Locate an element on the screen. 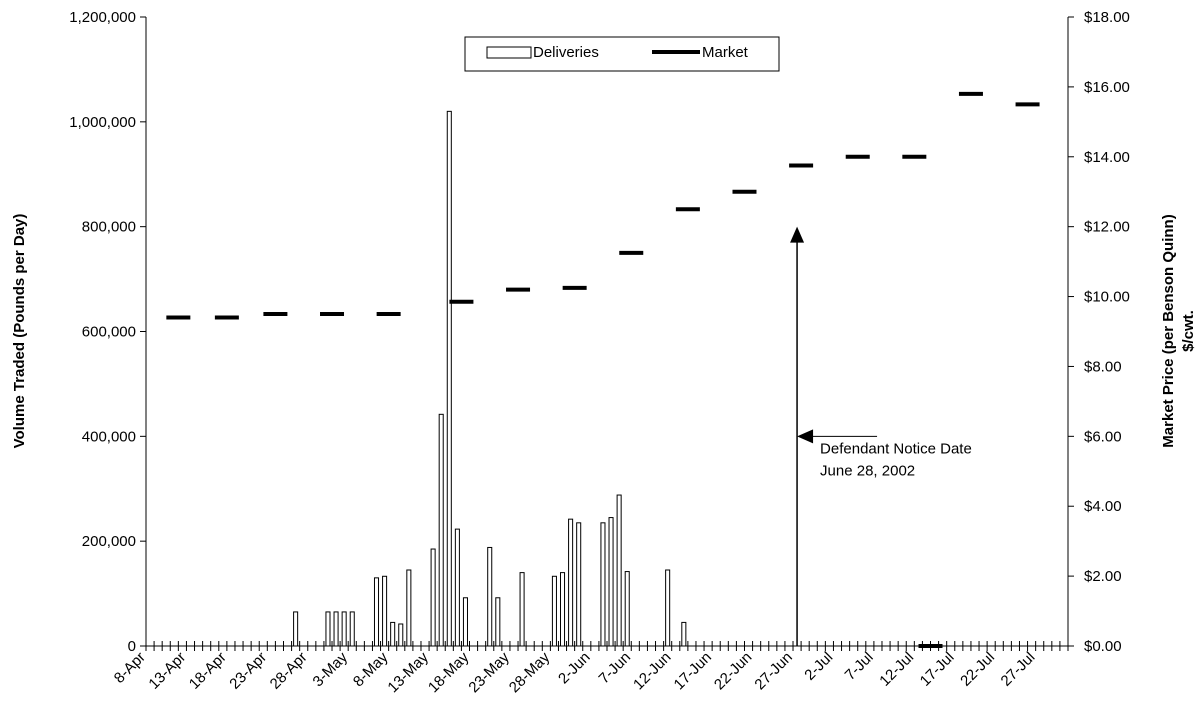 The height and width of the screenshot is (720, 1202). x-tick-label: 2-Jun is located at coordinates (574, 668).